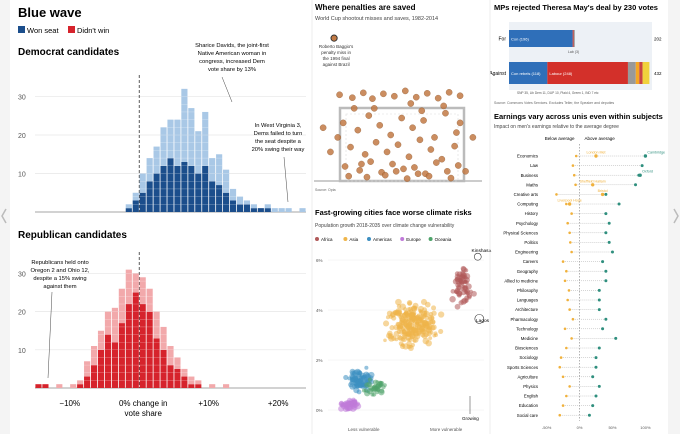 This screenshot has height=434, width=680. I want to click on earnings-below-label: Below average, so click(560, 138).